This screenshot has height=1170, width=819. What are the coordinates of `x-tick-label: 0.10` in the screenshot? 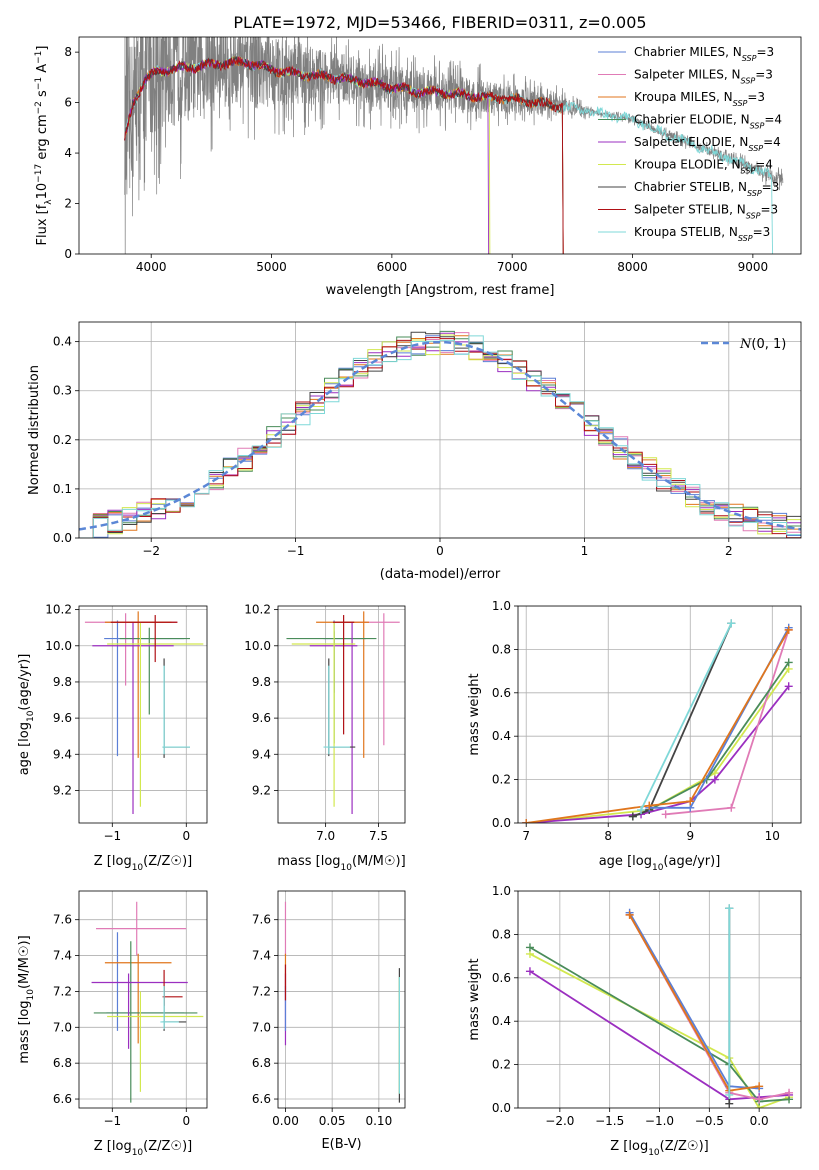 It's located at (378, 1121).